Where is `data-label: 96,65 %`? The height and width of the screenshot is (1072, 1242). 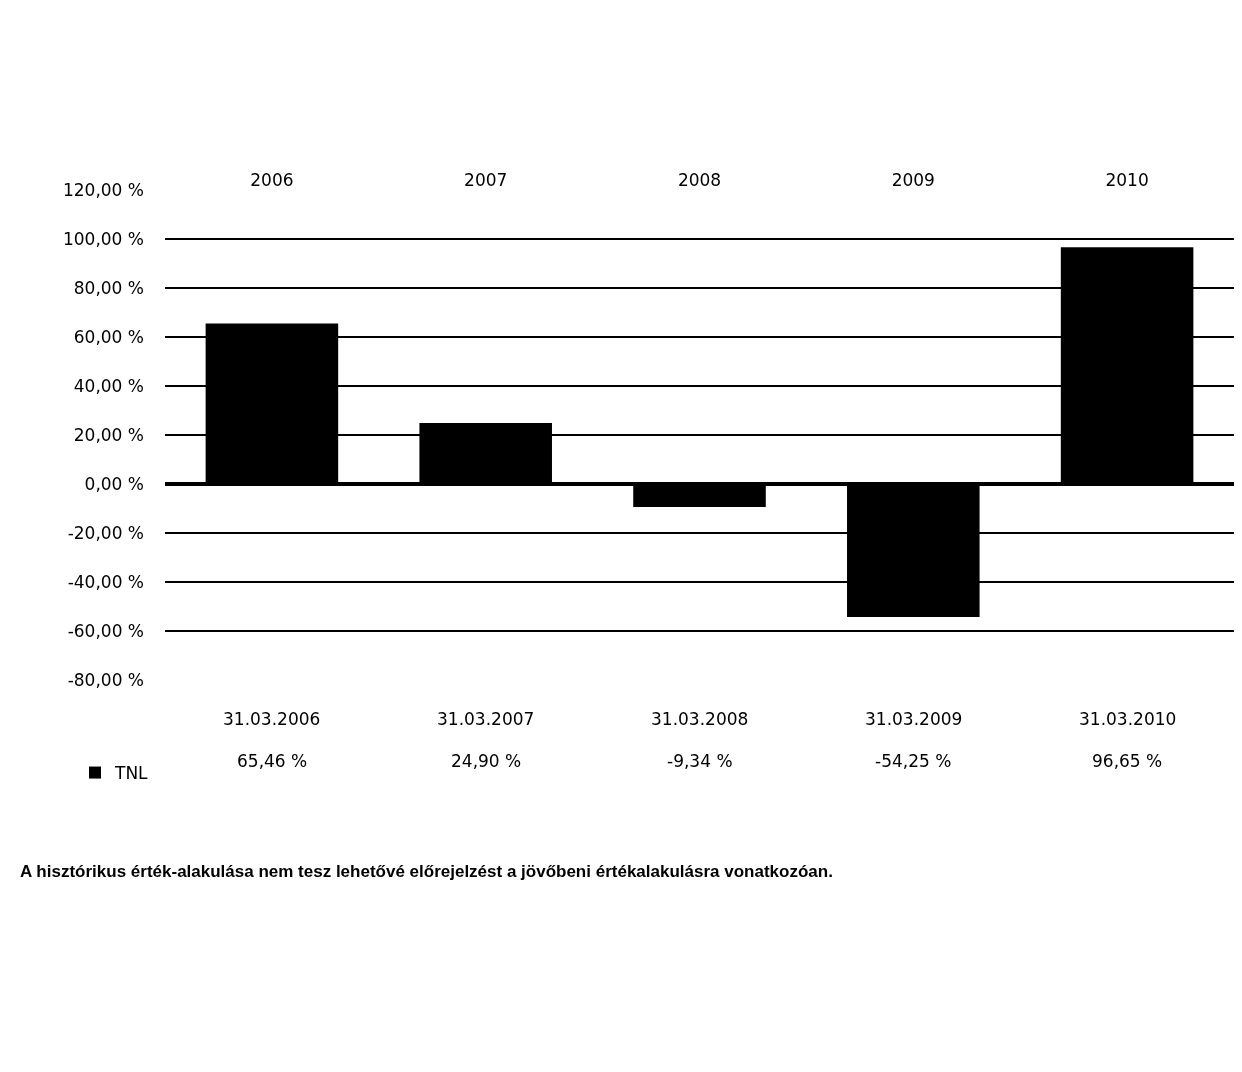 data-label: 96,65 % is located at coordinates (1127, 761).